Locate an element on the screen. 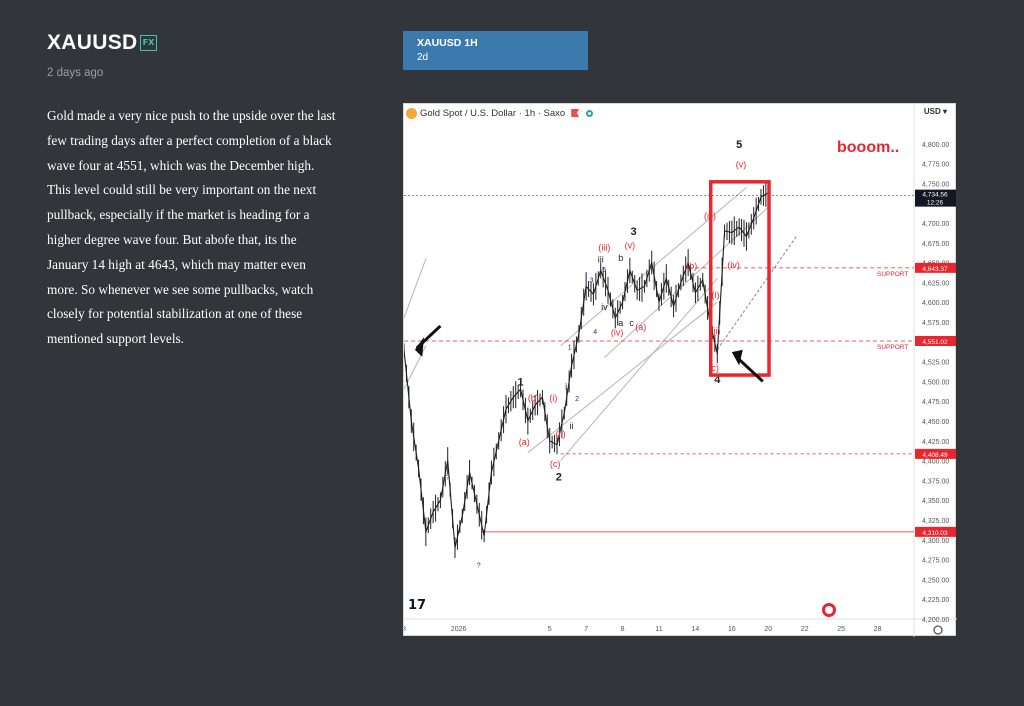 The image size is (1024, 706). current-price-badge is located at coordinates (935, 198).